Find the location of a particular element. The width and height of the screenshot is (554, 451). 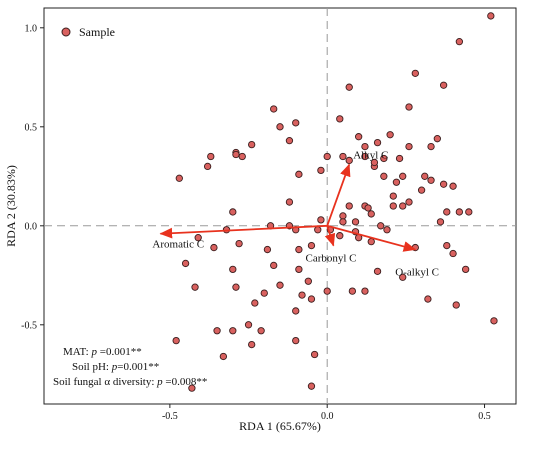

legend-marker is located at coordinates (66, 32).